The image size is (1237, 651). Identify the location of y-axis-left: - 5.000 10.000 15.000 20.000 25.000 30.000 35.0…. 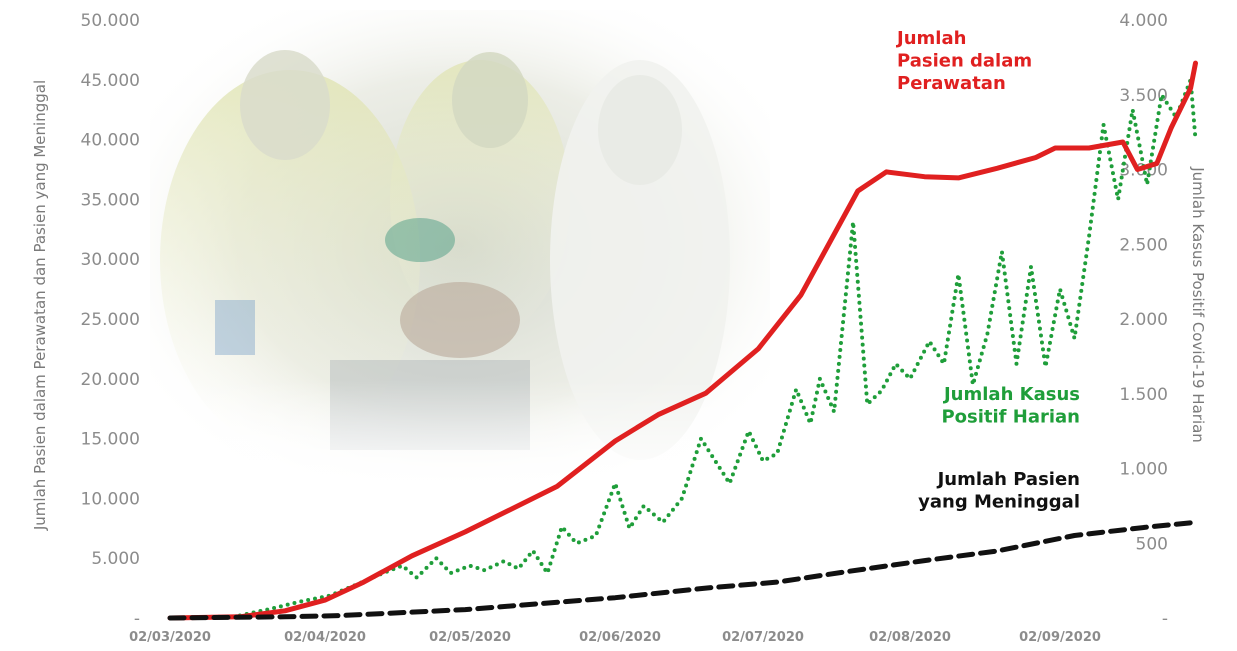
(110, 320).